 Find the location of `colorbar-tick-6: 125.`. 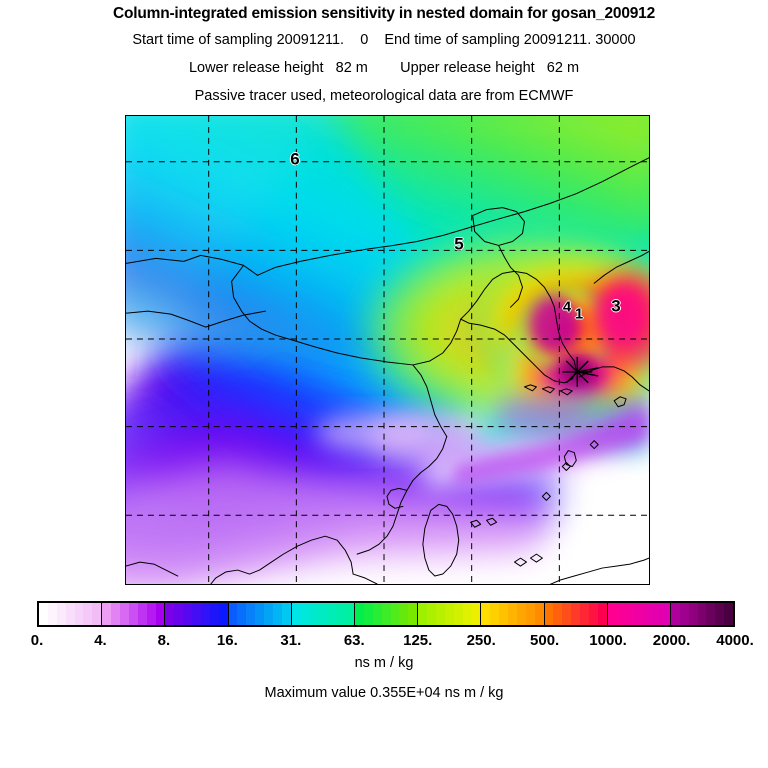

colorbar-tick-6: 125. is located at coordinates (418, 640).